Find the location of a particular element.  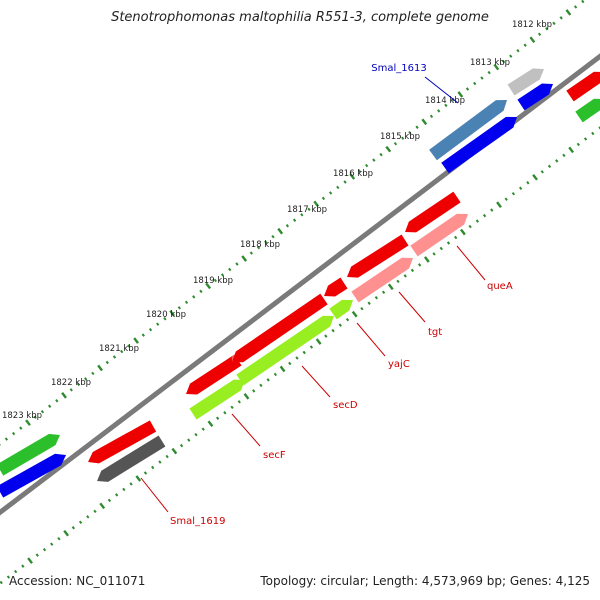

gene-label: Smal_1613 is located at coordinates (398, 68).